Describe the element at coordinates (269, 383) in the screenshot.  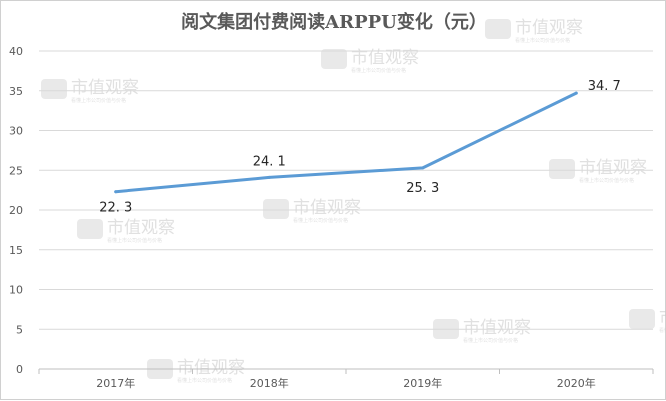
I see `x-tick-label: 2018年` at that location.